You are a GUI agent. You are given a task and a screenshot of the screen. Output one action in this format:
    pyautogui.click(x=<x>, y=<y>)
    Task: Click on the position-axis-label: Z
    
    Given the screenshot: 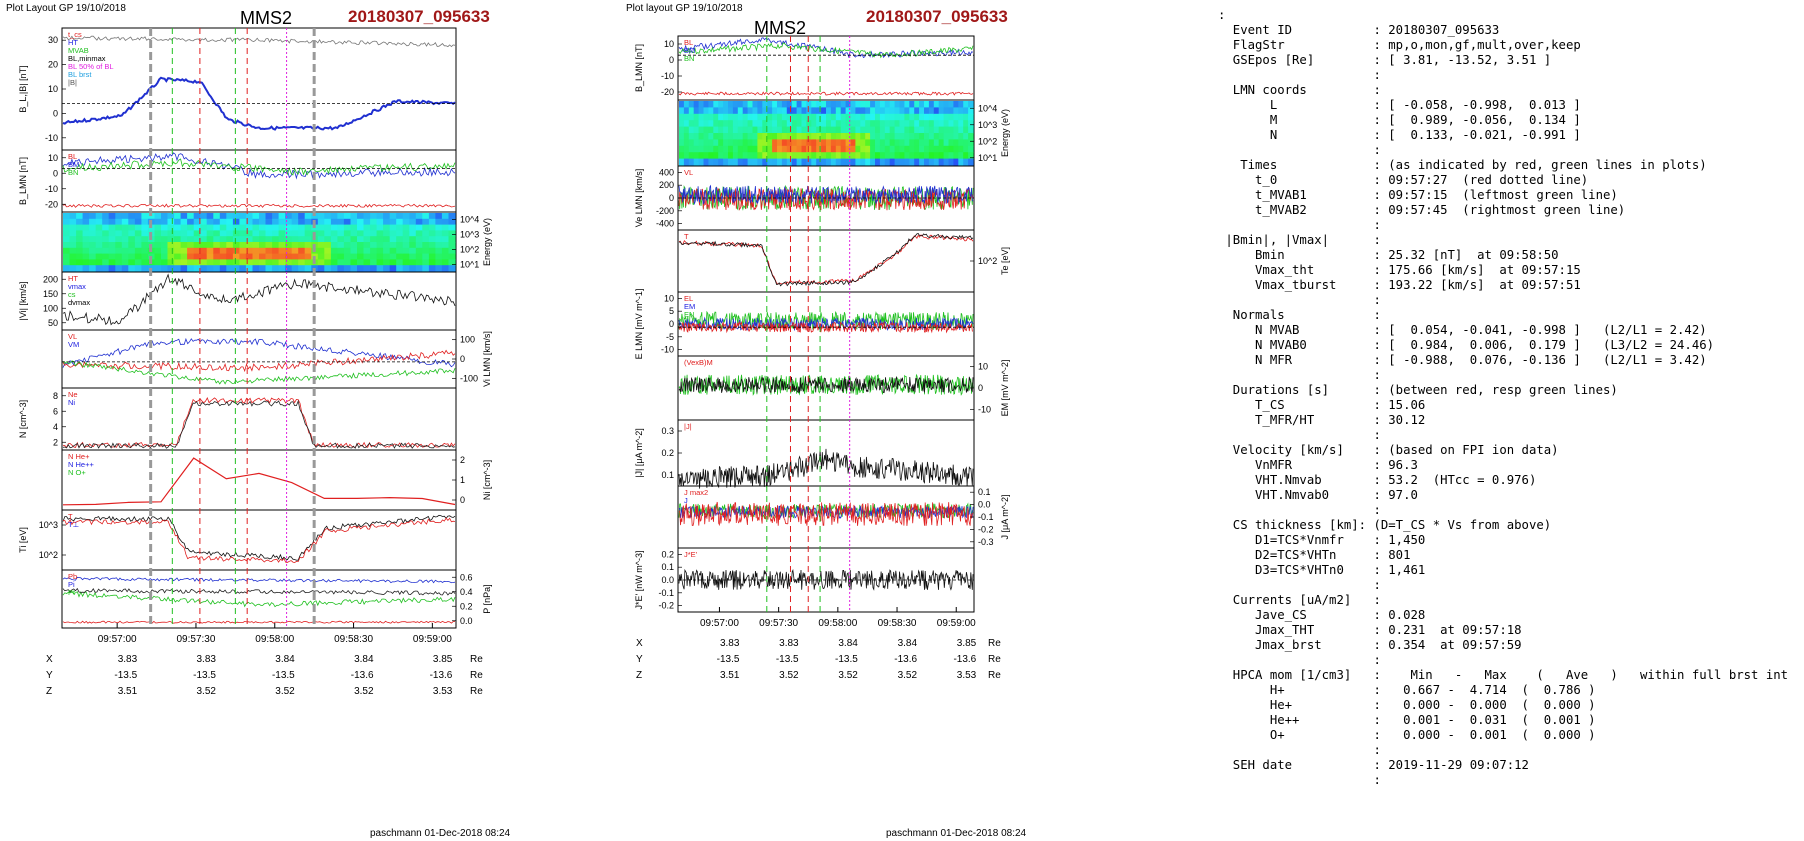 What is the action you would take?
    pyautogui.click(x=49, y=691)
    